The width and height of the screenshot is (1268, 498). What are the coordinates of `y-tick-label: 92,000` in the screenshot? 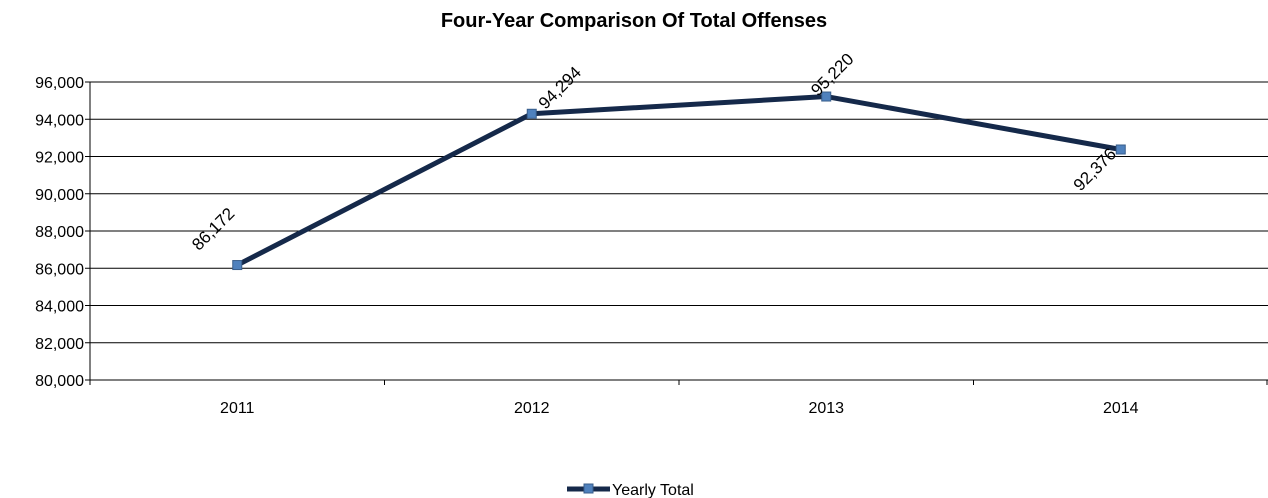 It's located at (59, 158).